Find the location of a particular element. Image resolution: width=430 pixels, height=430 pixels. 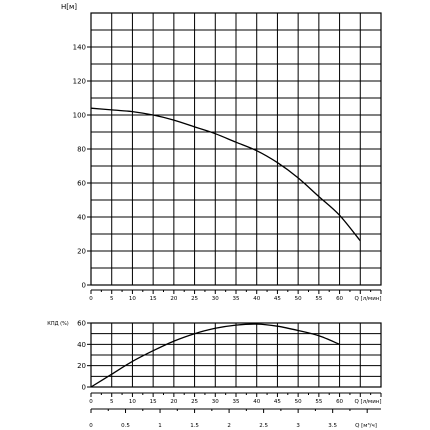

eff-y-tick-label: 20 is located at coordinates (81, 366).